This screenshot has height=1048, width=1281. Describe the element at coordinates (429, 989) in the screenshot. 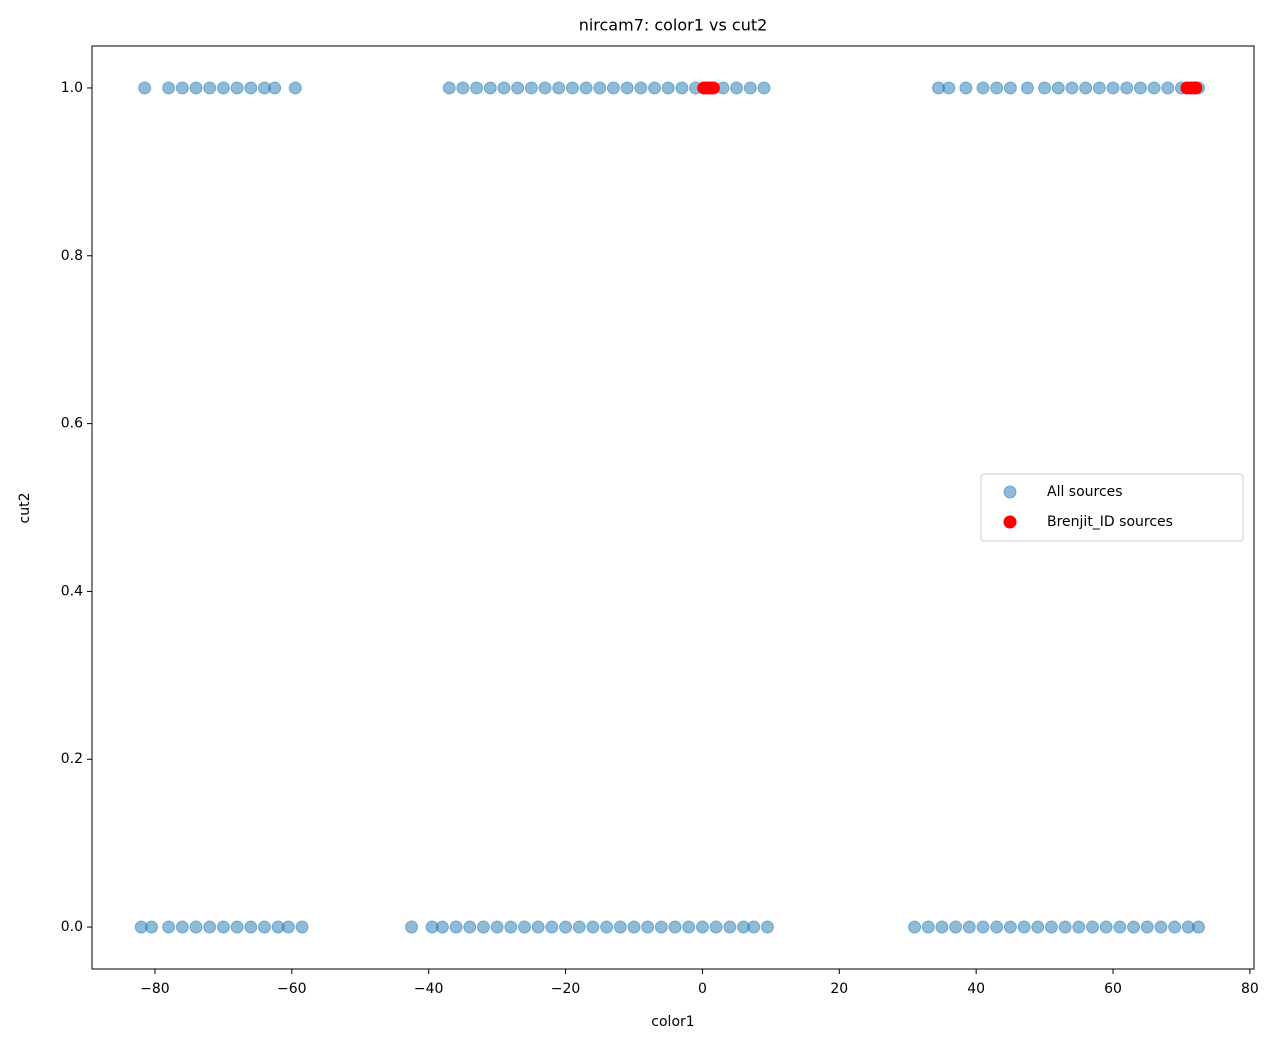

I see `x-tick-label: −40` at that location.